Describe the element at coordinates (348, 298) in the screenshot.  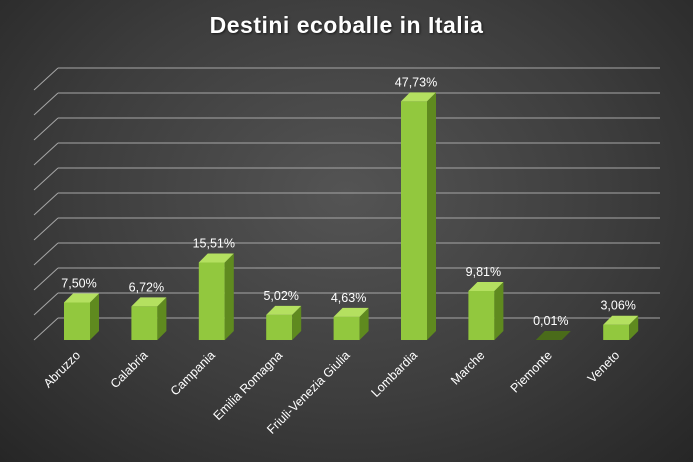
I see `data-label: 4,63%` at that location.